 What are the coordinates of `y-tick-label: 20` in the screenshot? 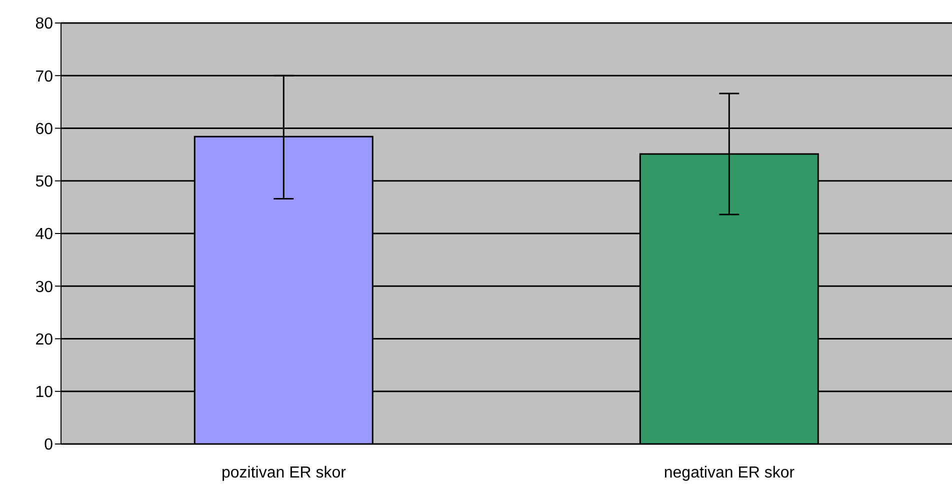 It's located at (44, 339).